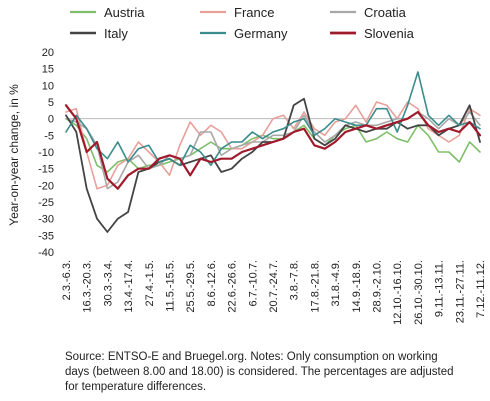 This screenshot has width=490, height=401. What do you see at coordinates (99, 33) in the screenshot?
I see `legend-item-italy: Italy` at bounding box center [99, 33].